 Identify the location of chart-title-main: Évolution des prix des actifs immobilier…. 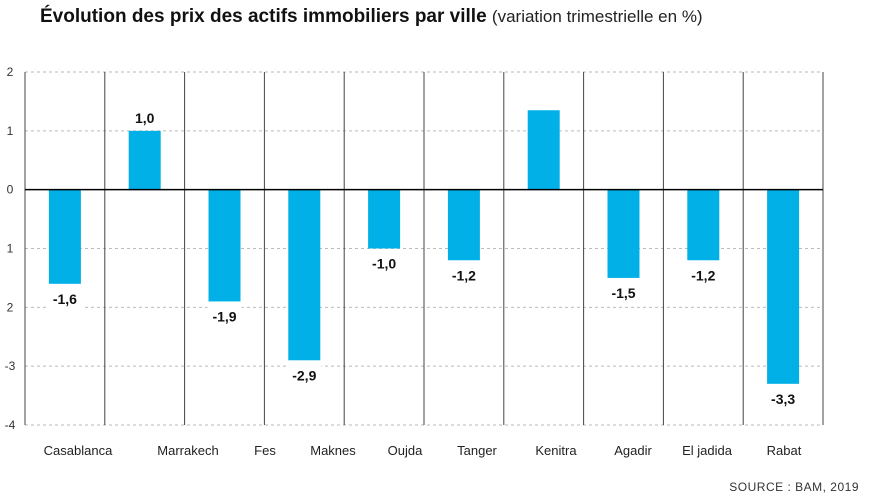
(263, 16).